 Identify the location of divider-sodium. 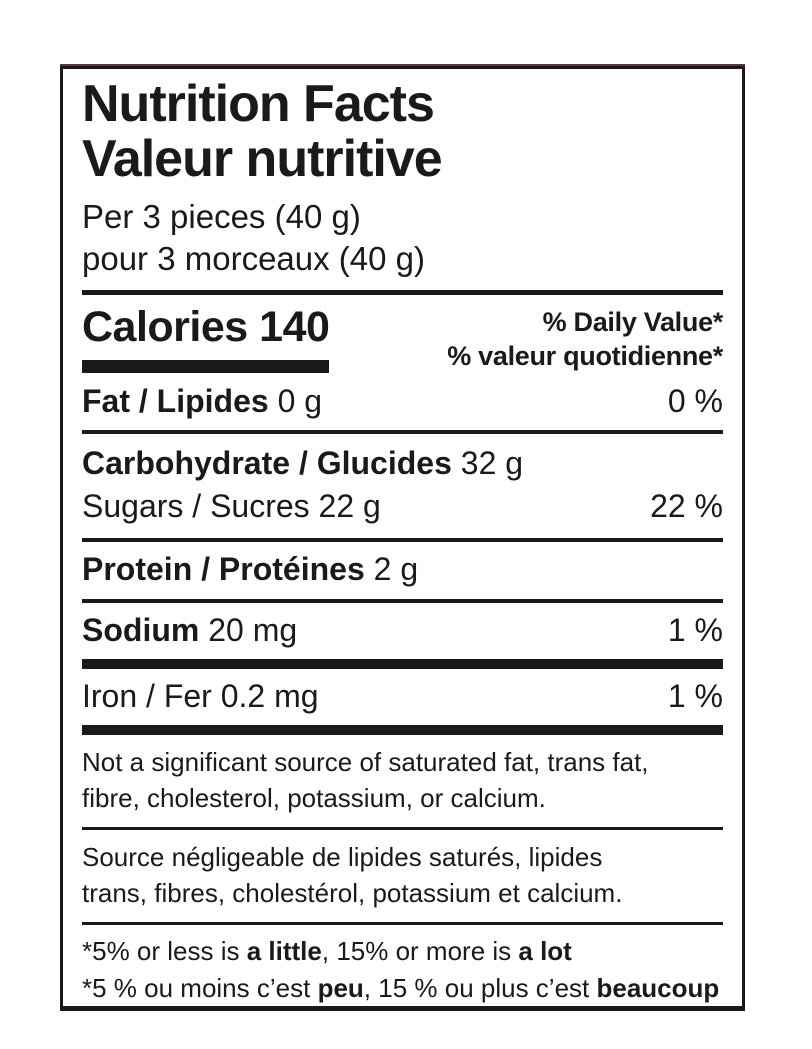
(402, 664).